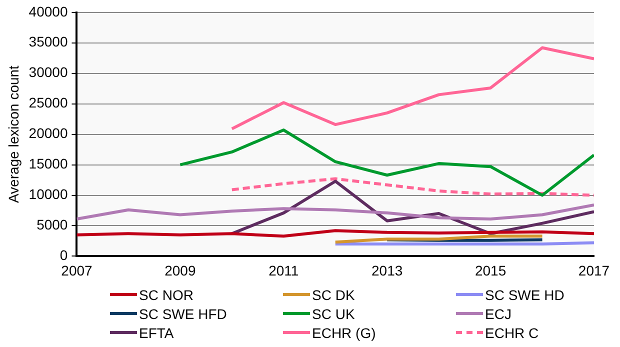 The image size is (620, 347). What do you see at coordinates (594, 270) in the screenshot?
I see `x-tick-label: 2017` at bounding box center [594, 270].